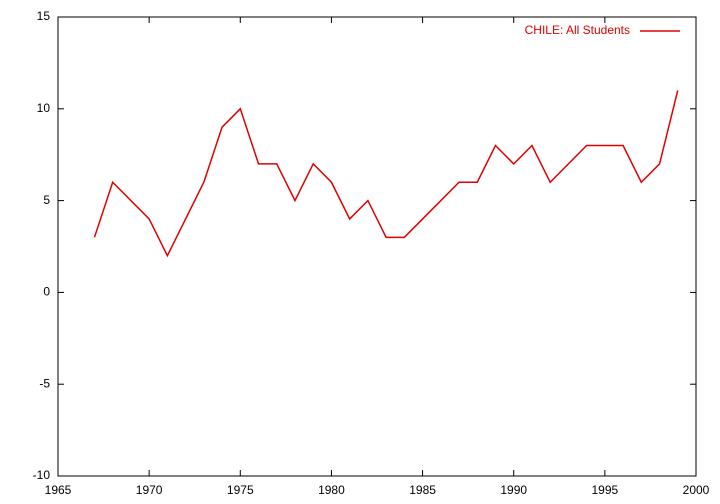  What do you see at coordinates (696, 490) in the screenshot?
I see `x-tick-label: 2000` at bounding box center [696, 490].